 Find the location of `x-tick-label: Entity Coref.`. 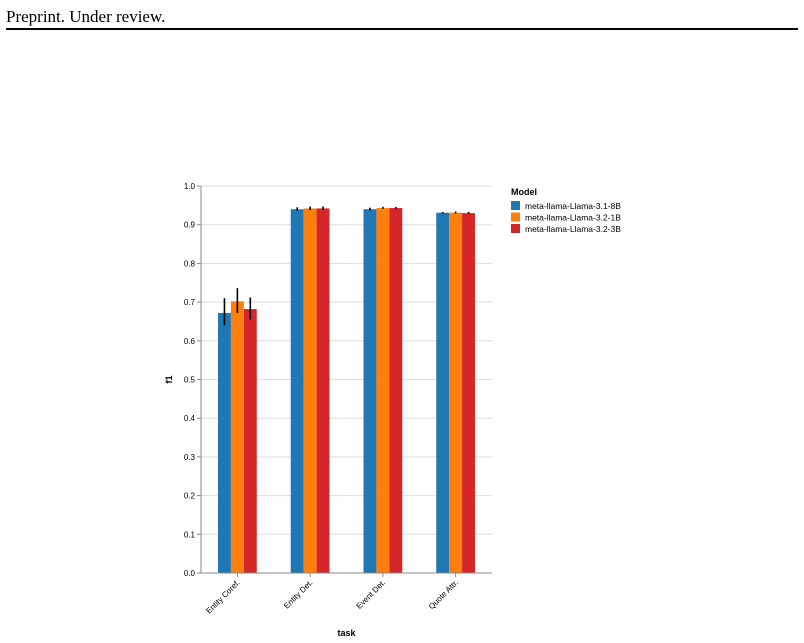

x-tick-label: Entity Coref. is located at coordinates (222, 596).